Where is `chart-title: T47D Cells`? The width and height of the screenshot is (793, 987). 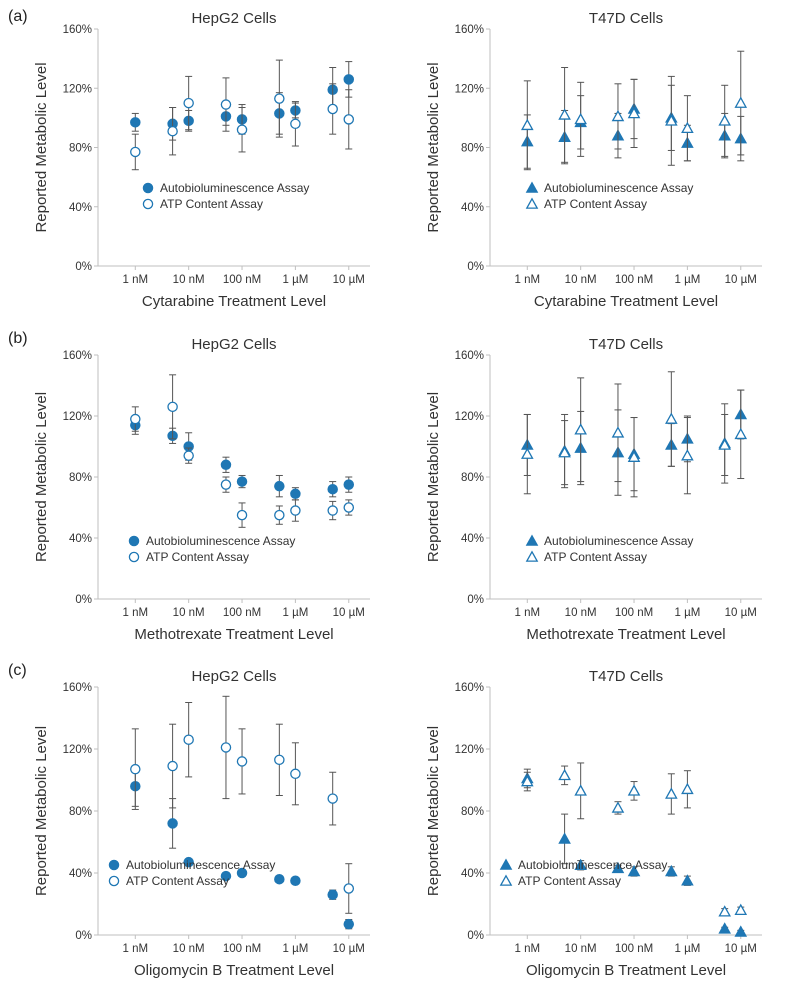 chart-title: T47D Cells is located at coordinates (626, 344).